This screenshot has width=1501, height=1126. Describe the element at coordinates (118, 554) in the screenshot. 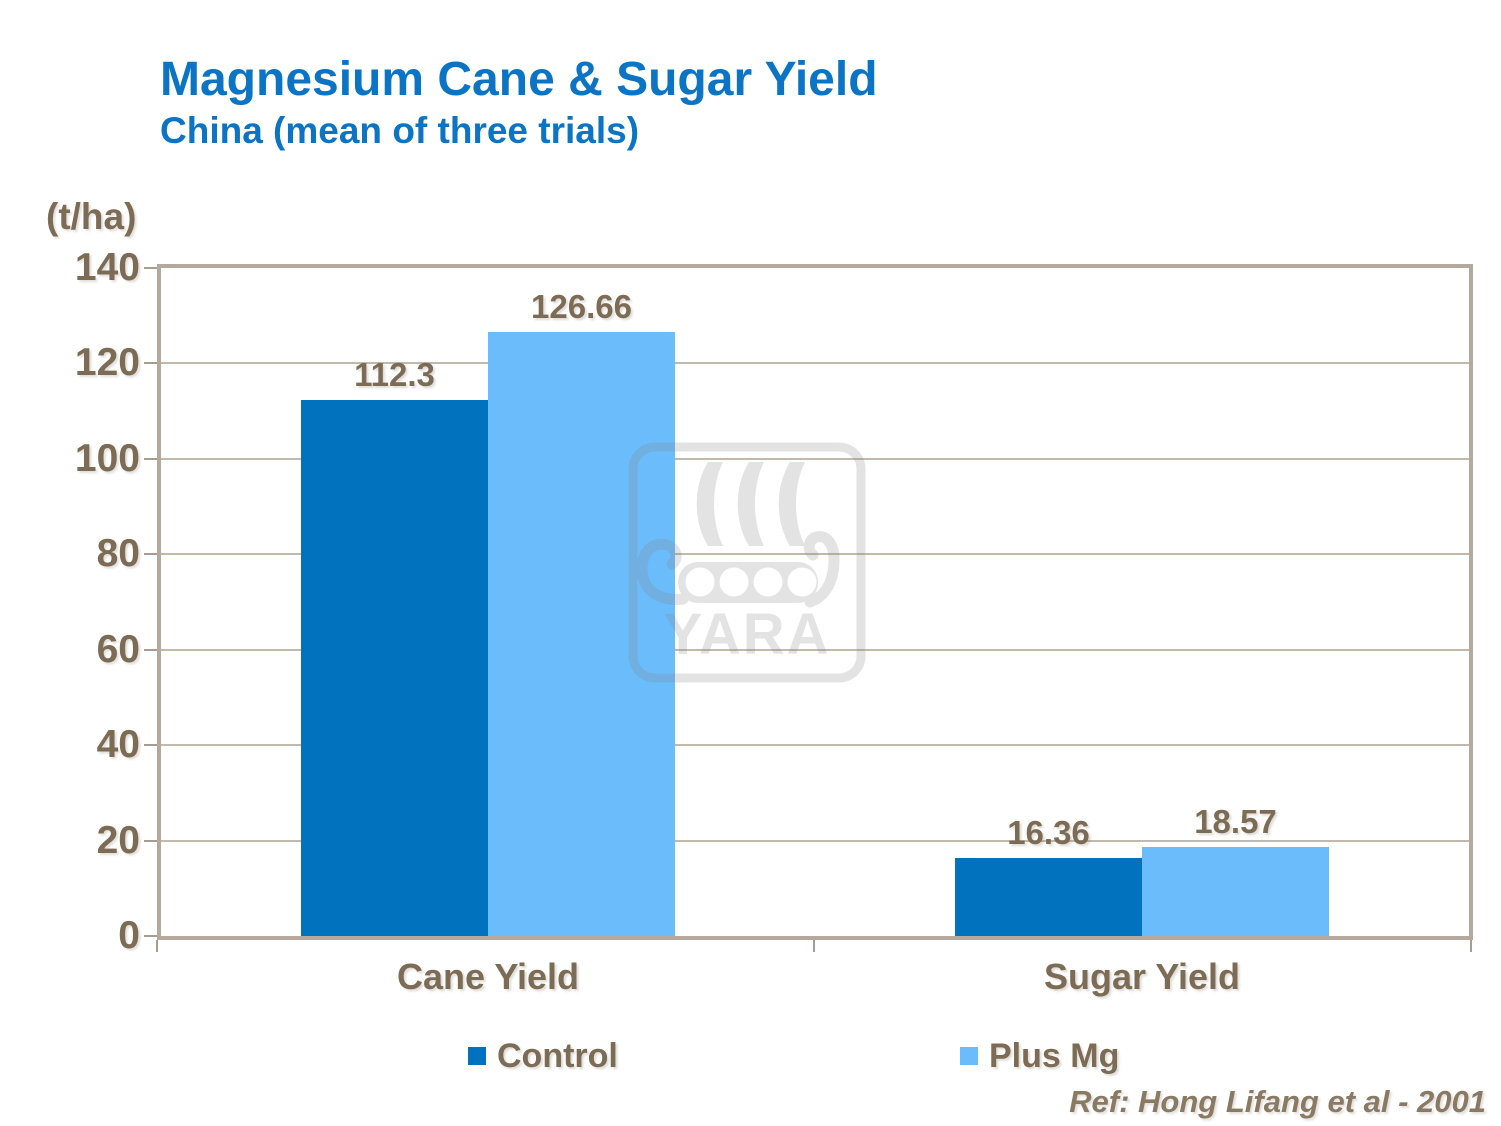

I see `y-axis-label-80: 80` at that location.